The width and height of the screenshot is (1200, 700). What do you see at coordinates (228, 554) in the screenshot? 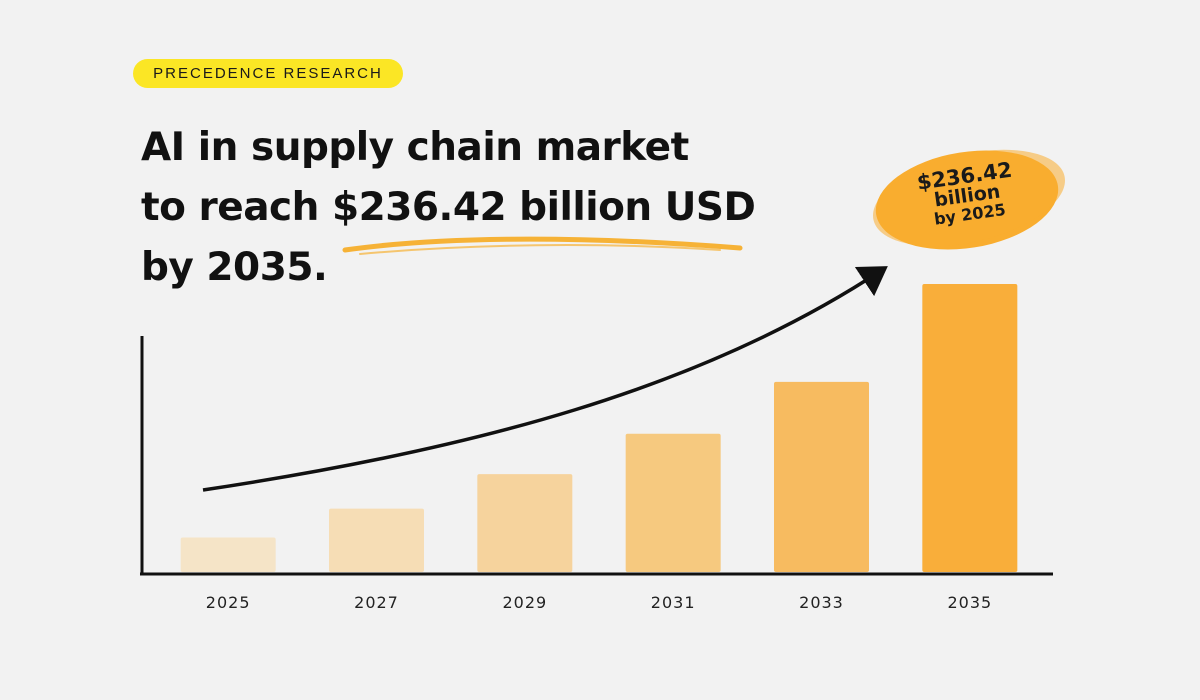
I see `bar-2025` at bounding box center [228, 554].